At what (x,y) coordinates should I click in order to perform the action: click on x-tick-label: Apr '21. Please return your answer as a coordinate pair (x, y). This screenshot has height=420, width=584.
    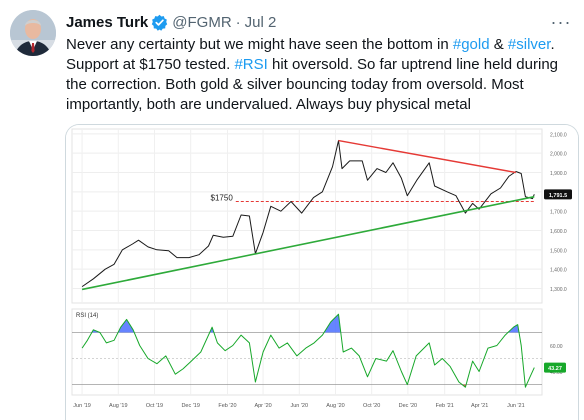
    Looking at the image, I should click on (479, 406).